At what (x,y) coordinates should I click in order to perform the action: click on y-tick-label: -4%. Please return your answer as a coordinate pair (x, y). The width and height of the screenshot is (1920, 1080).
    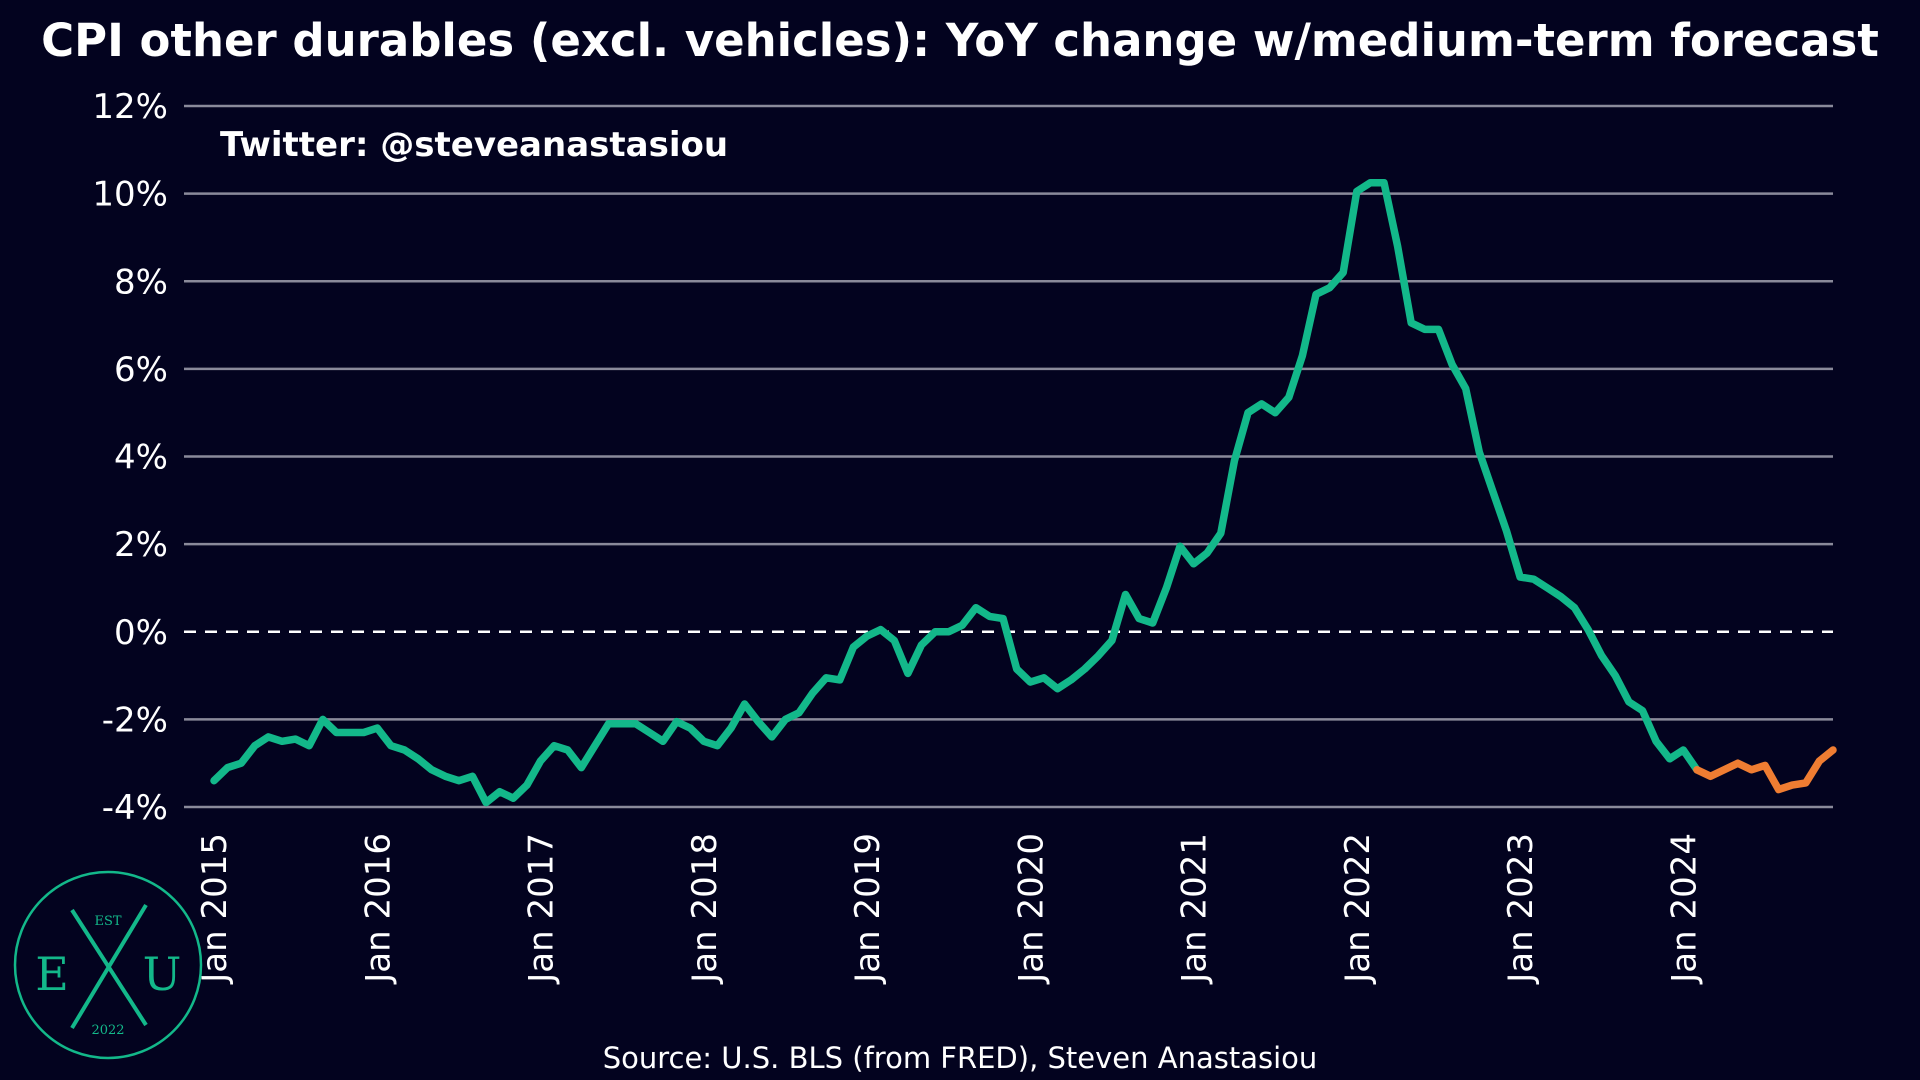
    Looking at the image, I should click on (135, 808).